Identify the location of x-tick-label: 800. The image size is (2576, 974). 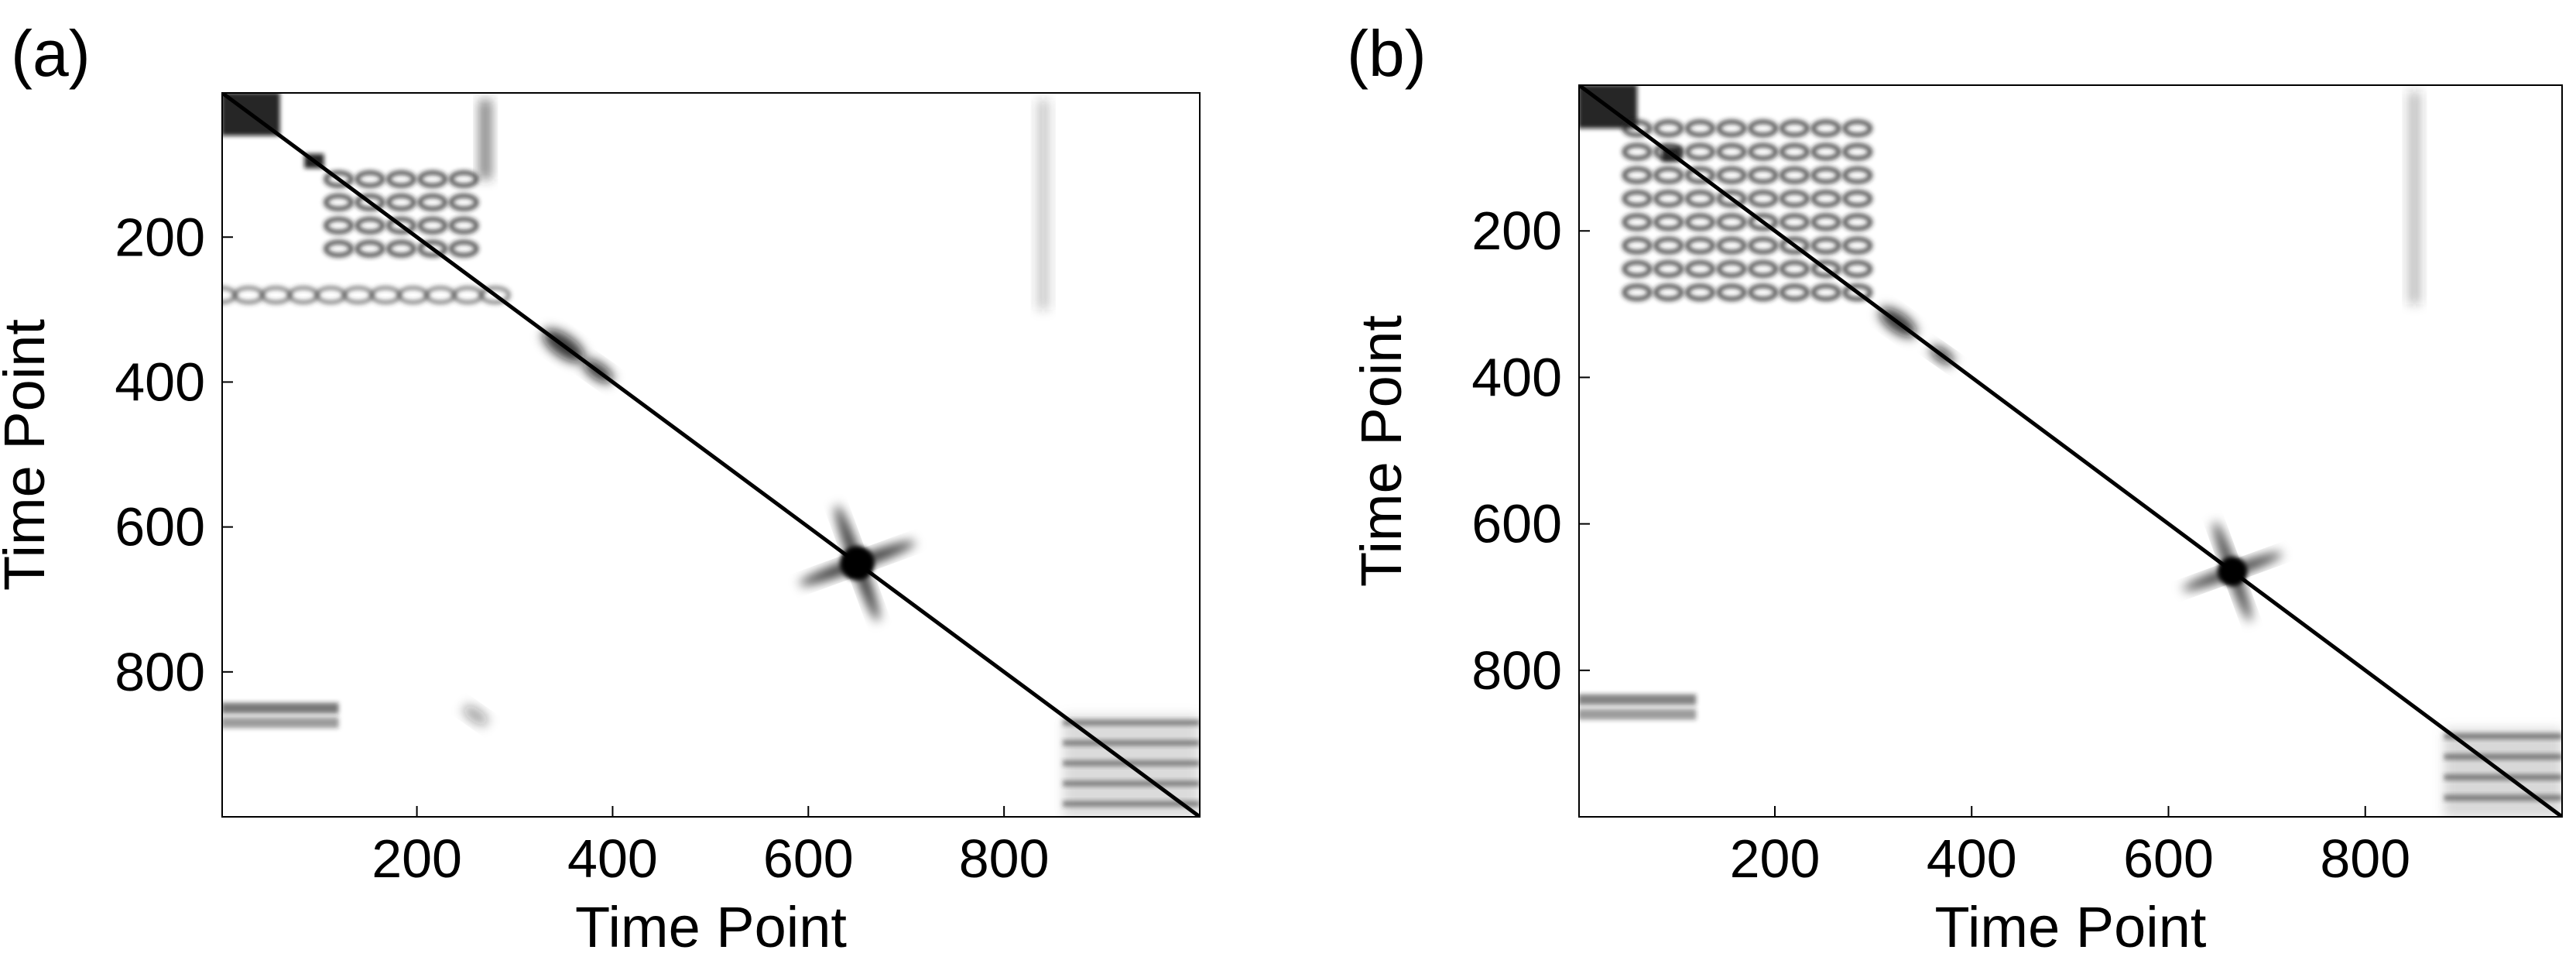
(2365, 858).